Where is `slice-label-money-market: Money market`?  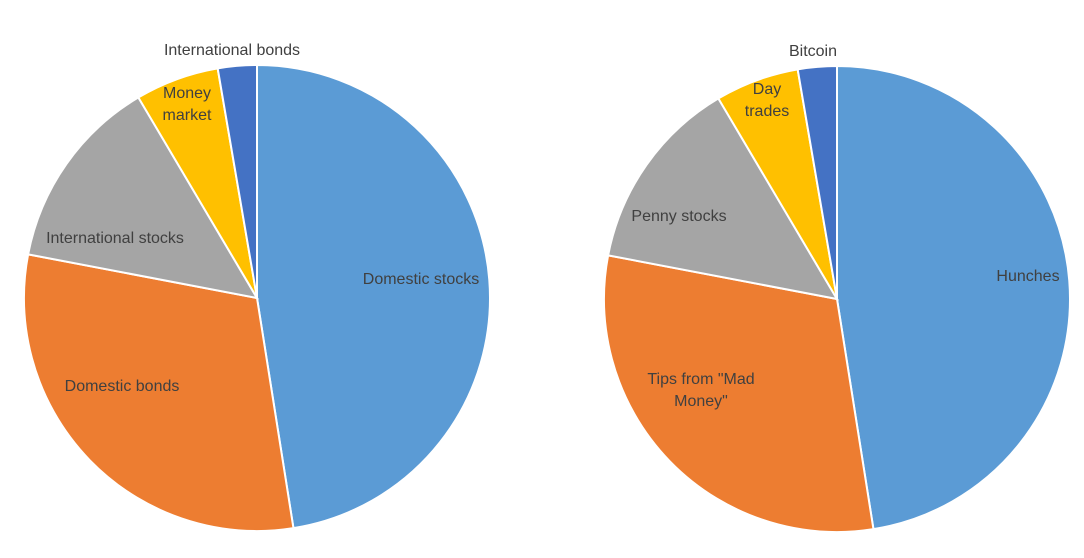
slice-label-money-market: Money market is located at coordinates (187, 104).